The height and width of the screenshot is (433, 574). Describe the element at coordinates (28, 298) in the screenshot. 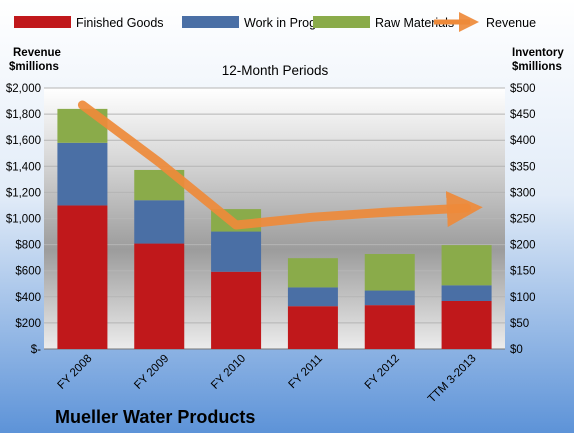

I see `left-tick-label: $400` at that location.